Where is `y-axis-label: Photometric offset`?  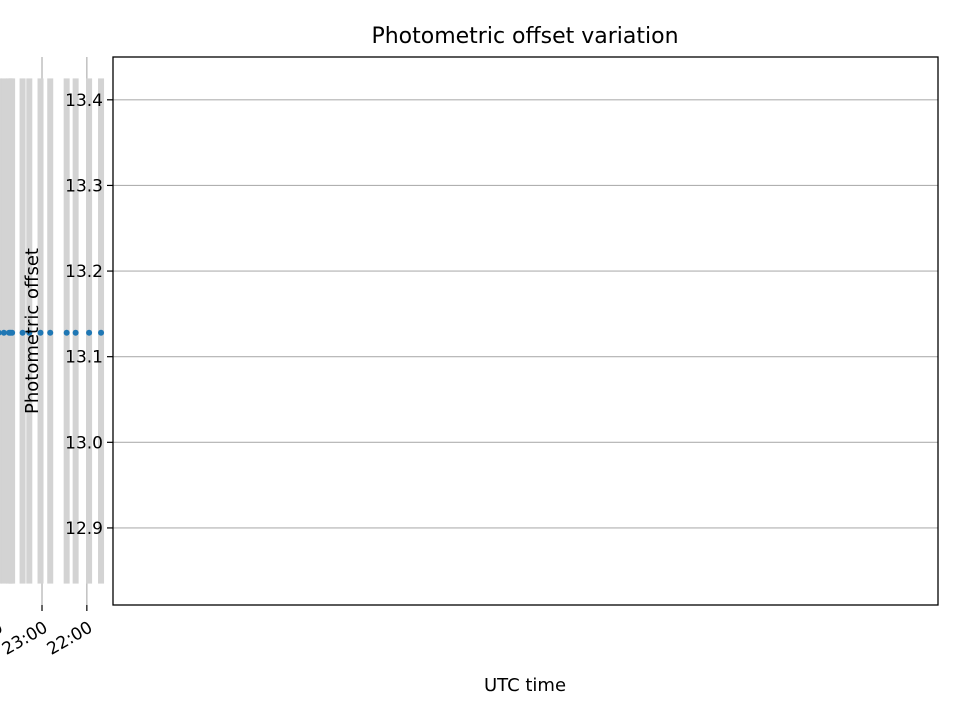 y-axis-label: Photometric offset is located at coordinates (32, 331).